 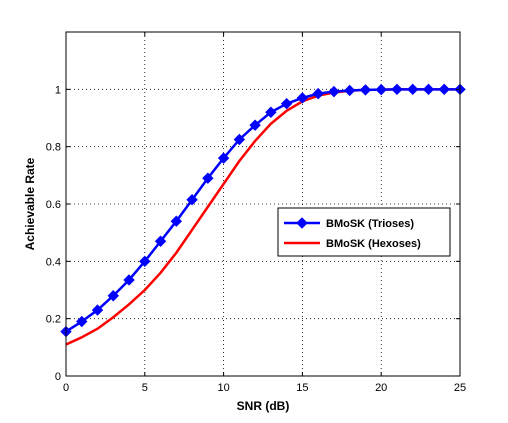 I want to click on x-tick-label: 5, so click(x=145, y=388).